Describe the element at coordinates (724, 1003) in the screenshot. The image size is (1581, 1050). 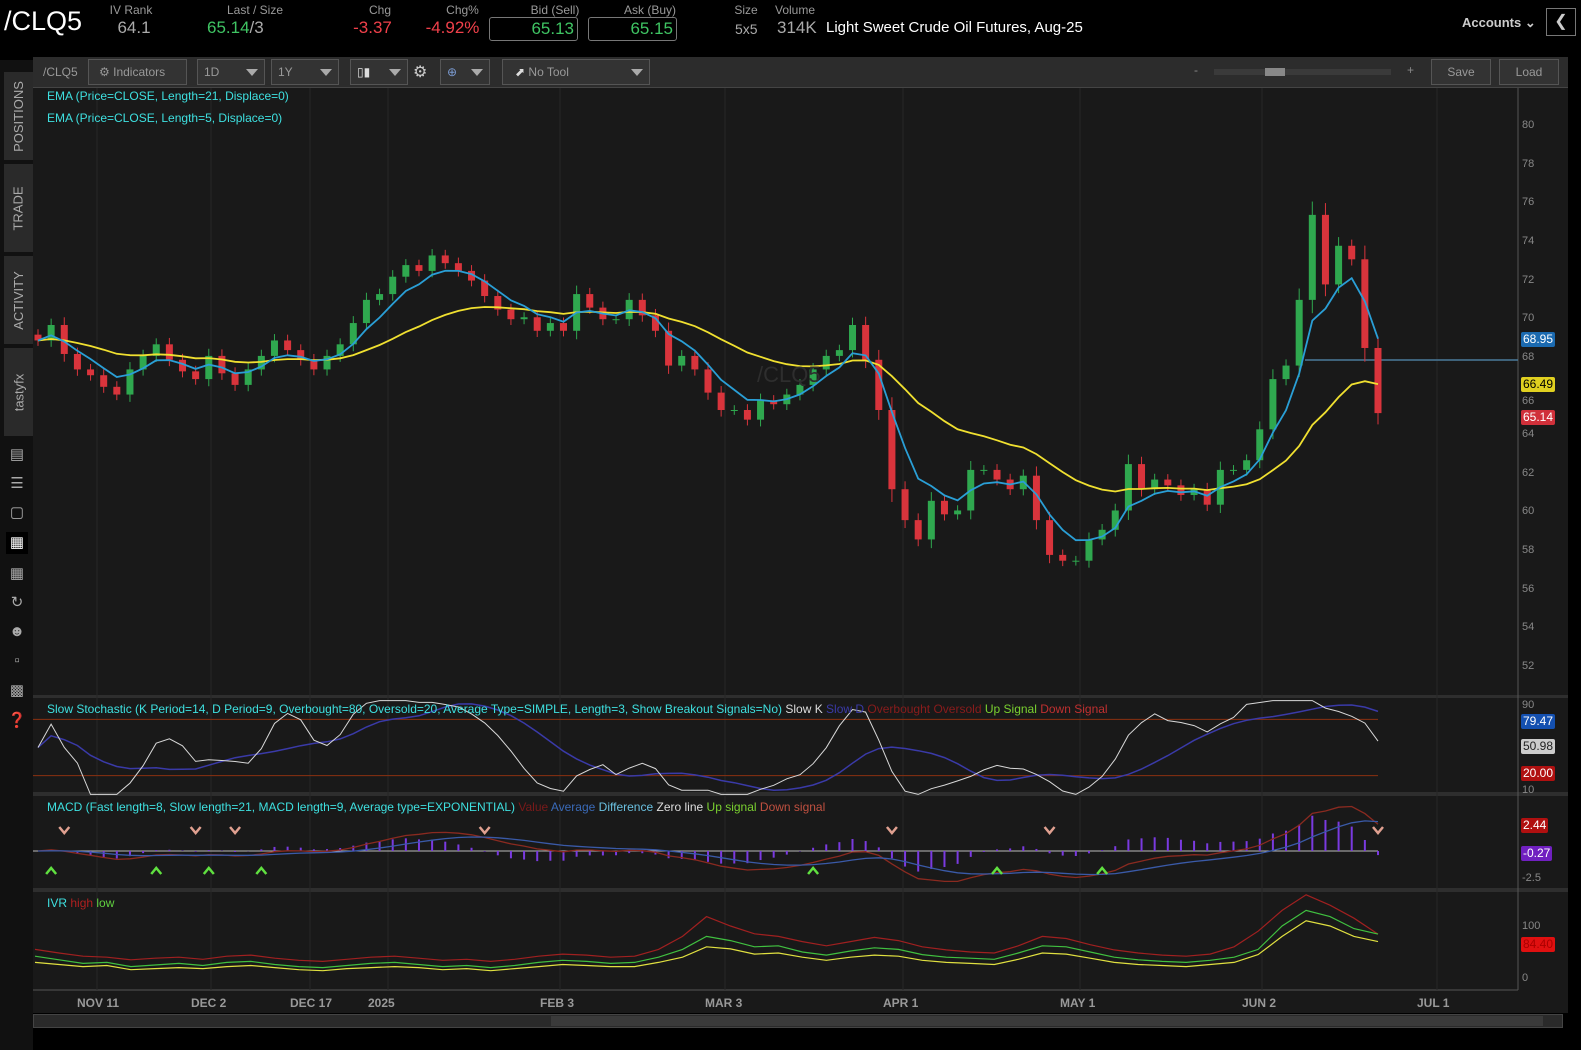
I see `date-axis-label: MAR 3` at that location.